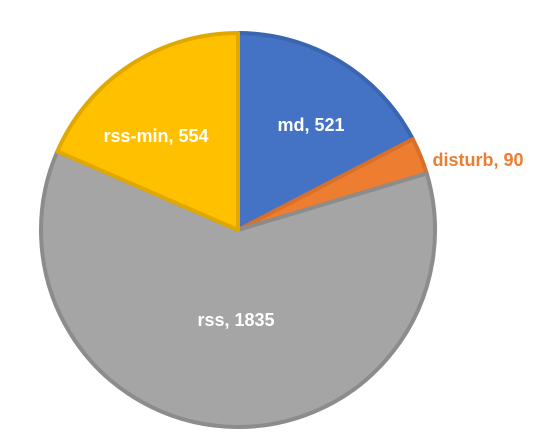 This screenshot has height=443, width=537. I want to click on data-label-rss: rss, 1835, so click(235, 320).